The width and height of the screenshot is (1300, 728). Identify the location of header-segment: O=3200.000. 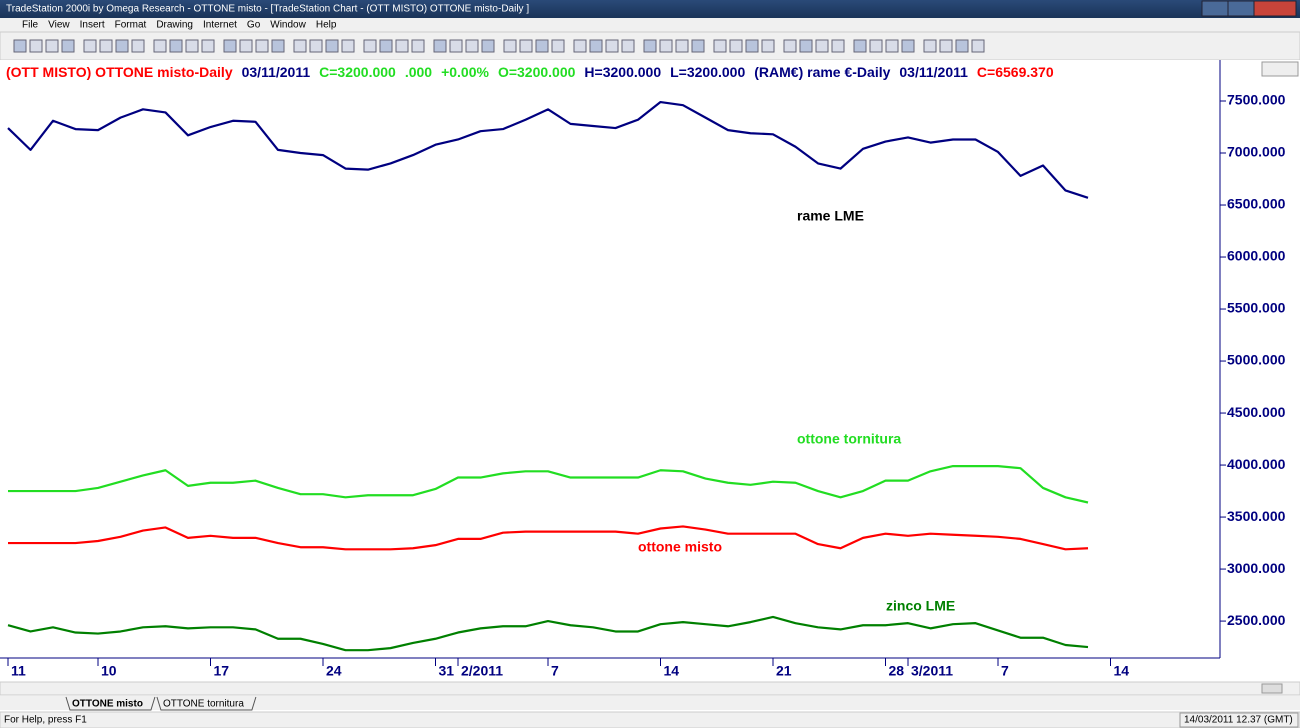
(537, 72).